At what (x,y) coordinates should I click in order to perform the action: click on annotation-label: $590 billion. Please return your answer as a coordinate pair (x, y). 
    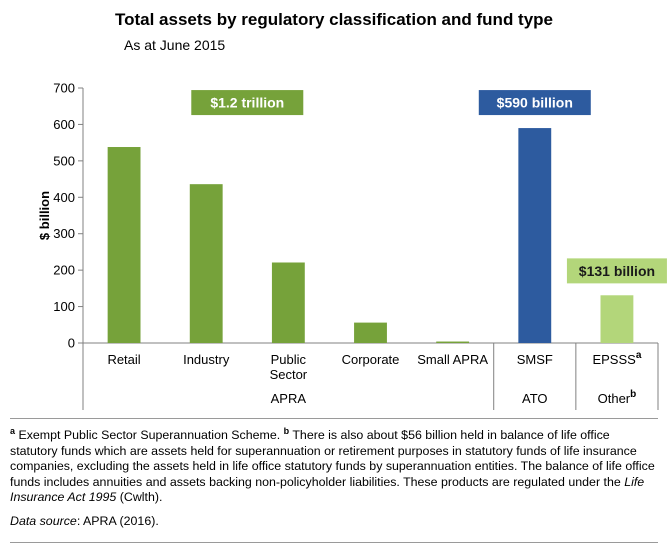
    Looking at the image, I should click on (535, 103).